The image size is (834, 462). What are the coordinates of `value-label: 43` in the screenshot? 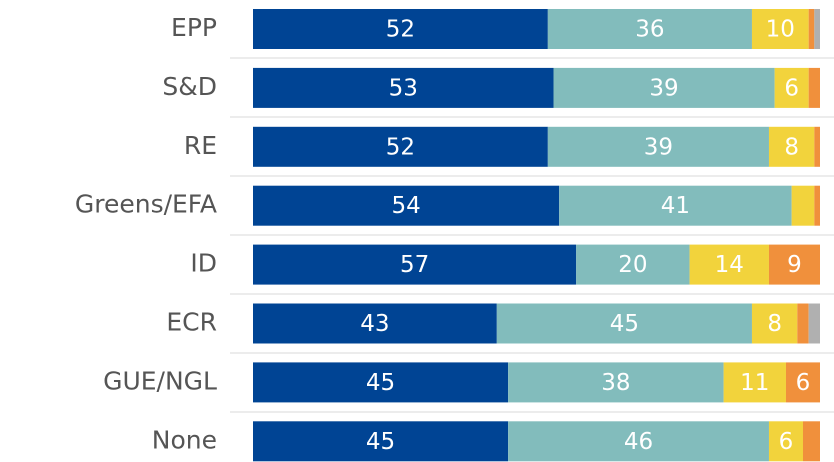 It's located at (374, 324).